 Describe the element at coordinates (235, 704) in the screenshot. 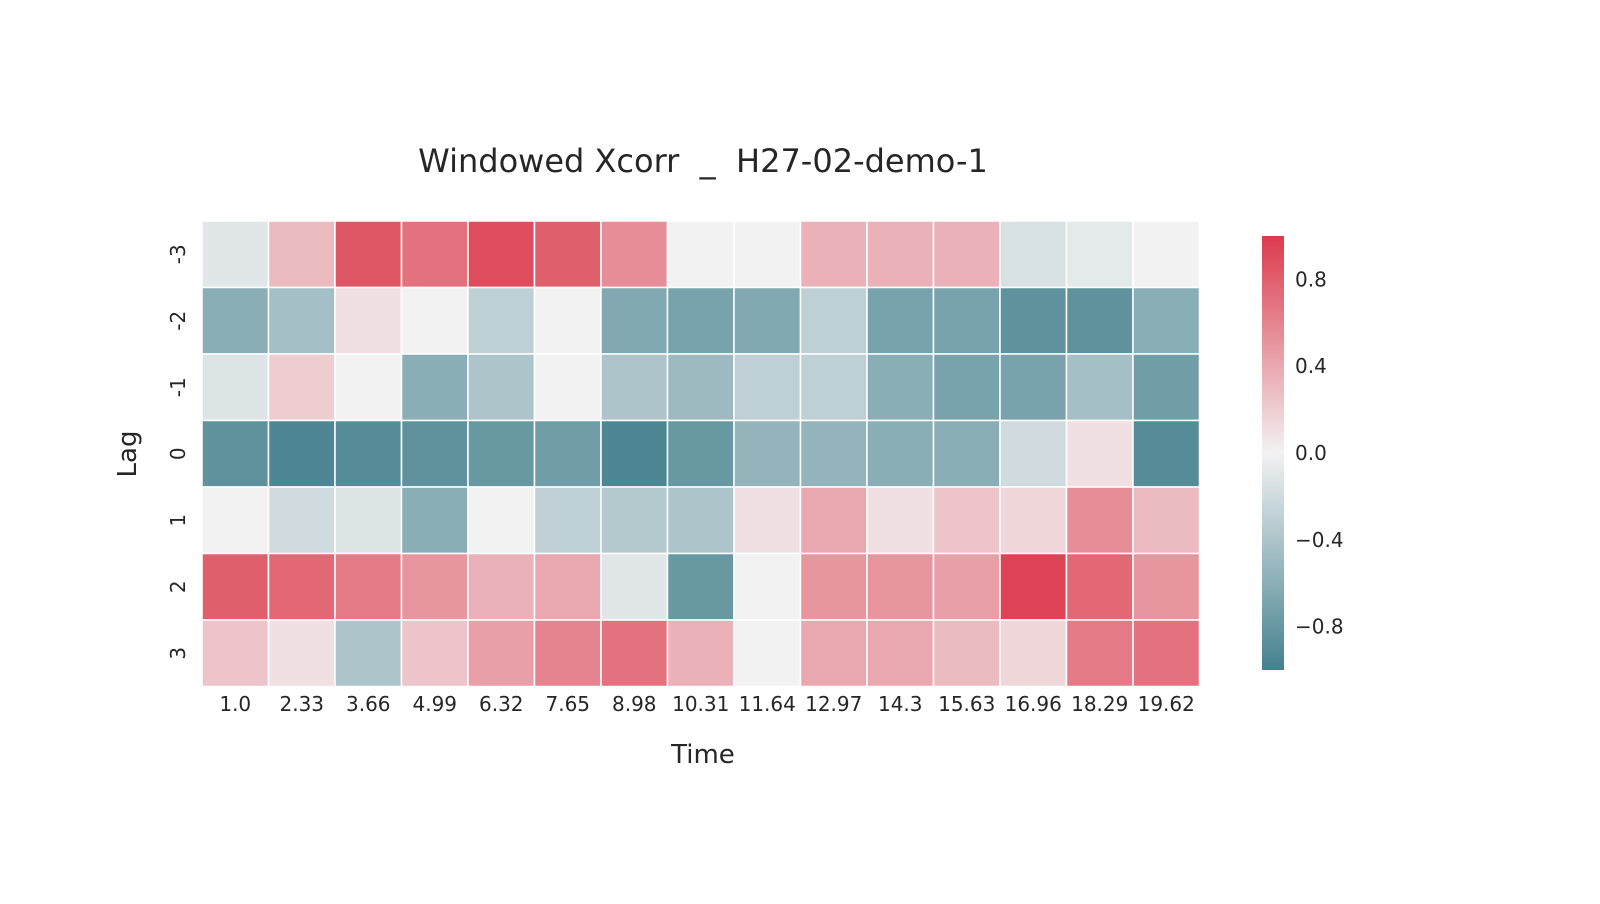

I see `x-tick-label: 1.0` at that location.